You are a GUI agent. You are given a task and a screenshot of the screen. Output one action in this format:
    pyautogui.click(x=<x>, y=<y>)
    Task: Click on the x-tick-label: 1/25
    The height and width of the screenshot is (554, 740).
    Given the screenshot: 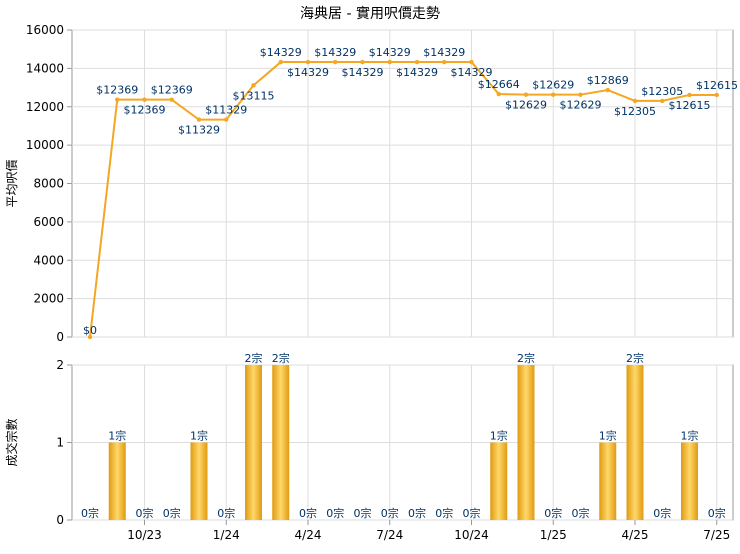 What is the action you would take?
    pyautogui.click(x=553, y=535)
    